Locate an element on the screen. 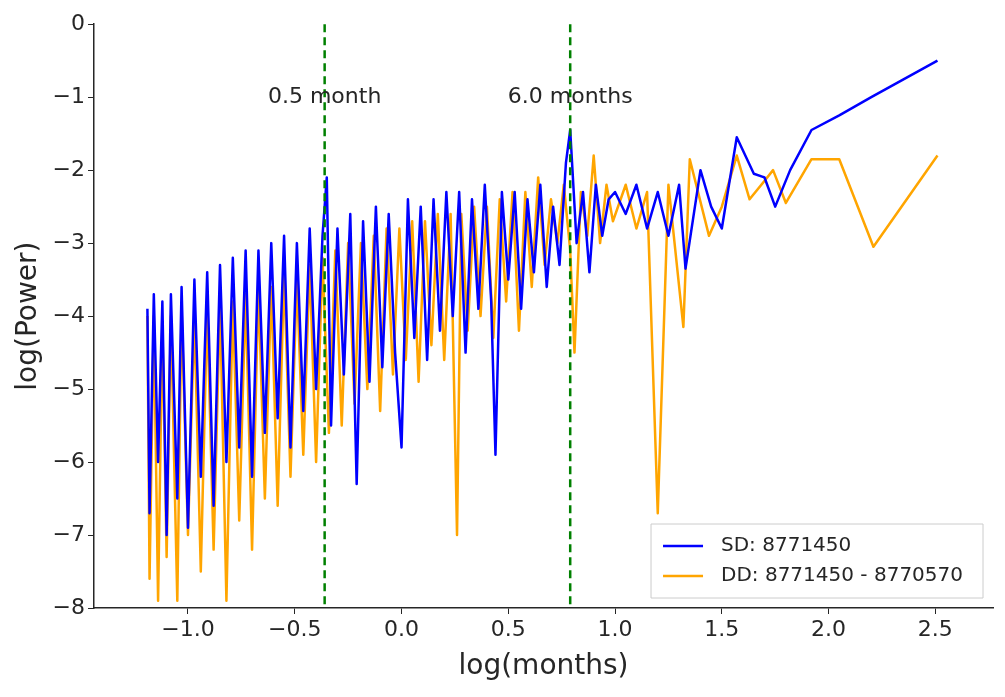 The width and height of the screenshot is (1005, 697). ref-line-label: 0.5 month is located at coordinates (324, 95).